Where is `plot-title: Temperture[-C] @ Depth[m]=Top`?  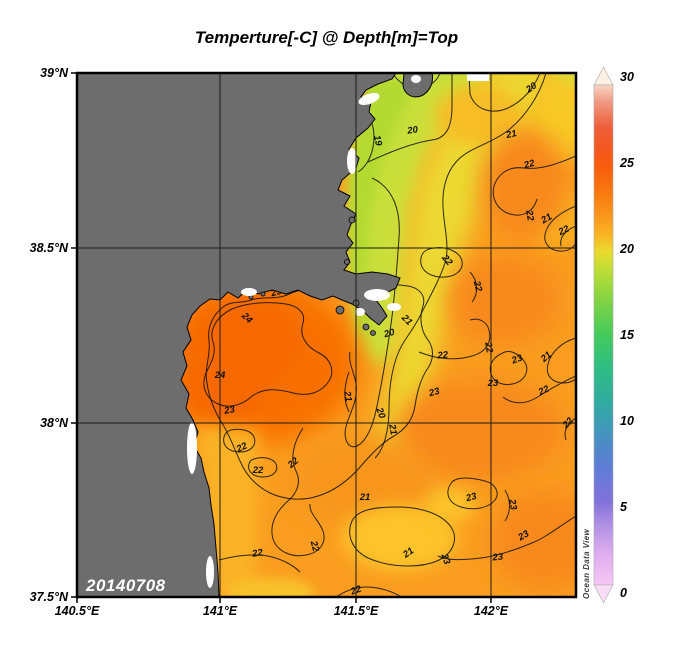 plot-title: Temperture[-C] @ Depth[m]=Top is located at coordinates (326, 37).